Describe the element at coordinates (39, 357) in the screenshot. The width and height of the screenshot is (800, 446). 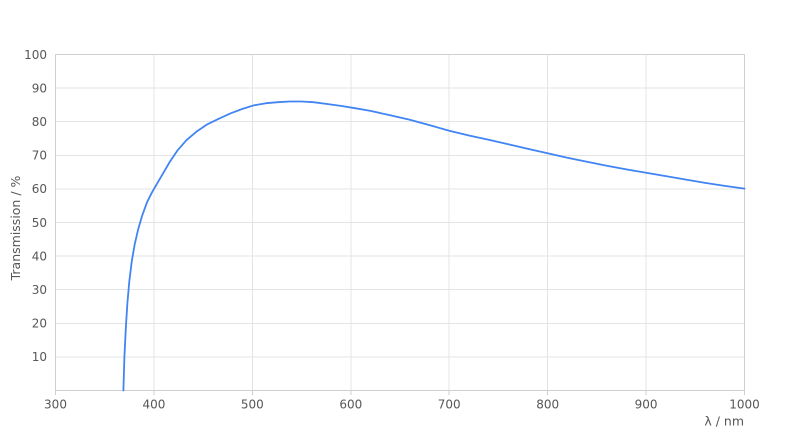
I see `y-tick-label: 10` at that location.